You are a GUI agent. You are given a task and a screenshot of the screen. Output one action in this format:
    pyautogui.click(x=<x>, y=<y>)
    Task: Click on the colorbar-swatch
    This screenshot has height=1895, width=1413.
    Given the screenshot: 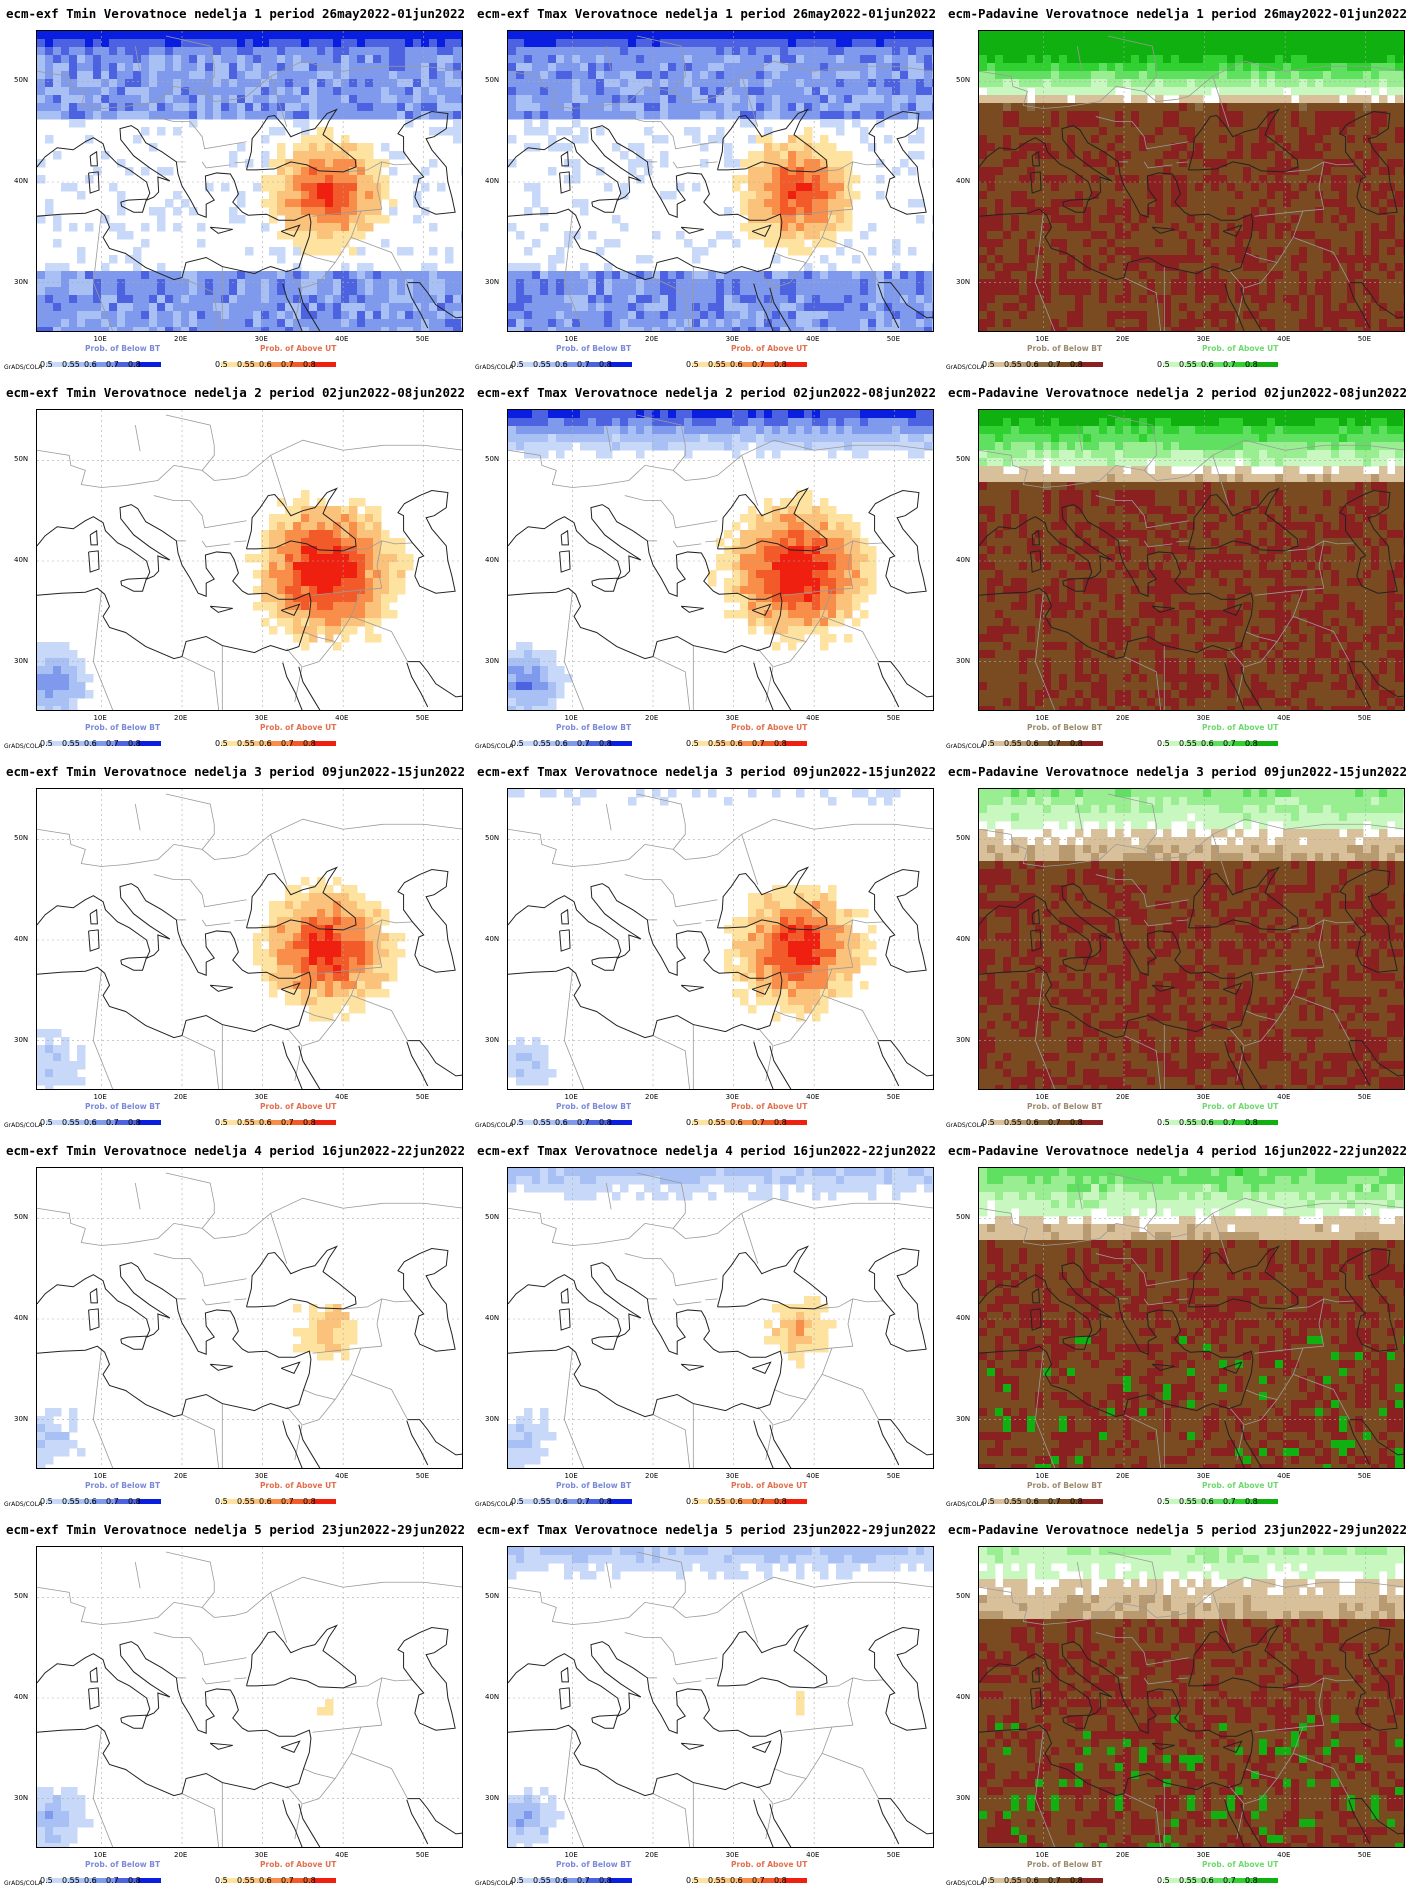 What is the action you would take?
    pyautogui.click(x=1091, y=364)
    